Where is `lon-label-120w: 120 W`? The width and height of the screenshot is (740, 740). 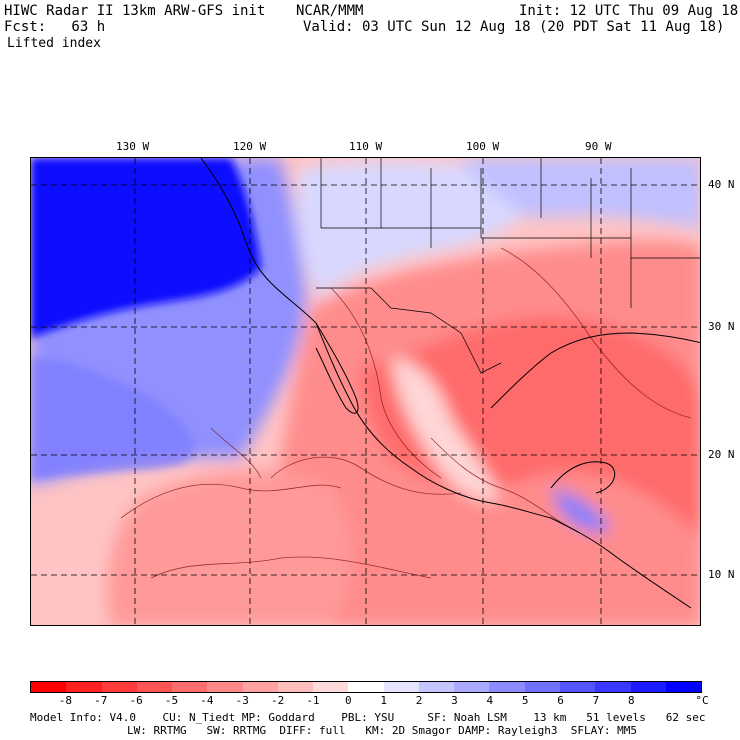
lon-label-120w: 120 W is located at coordinates (250, 146).